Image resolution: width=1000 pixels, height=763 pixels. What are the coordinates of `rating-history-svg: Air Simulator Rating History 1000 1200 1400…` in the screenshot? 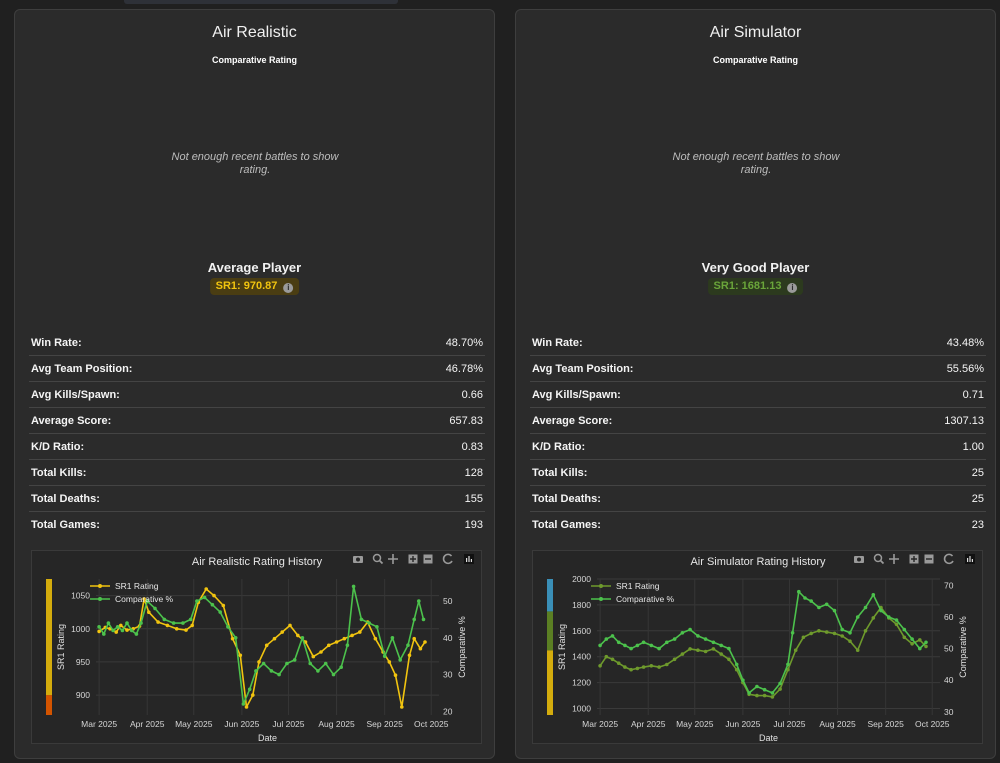 It's located at (758, 648).